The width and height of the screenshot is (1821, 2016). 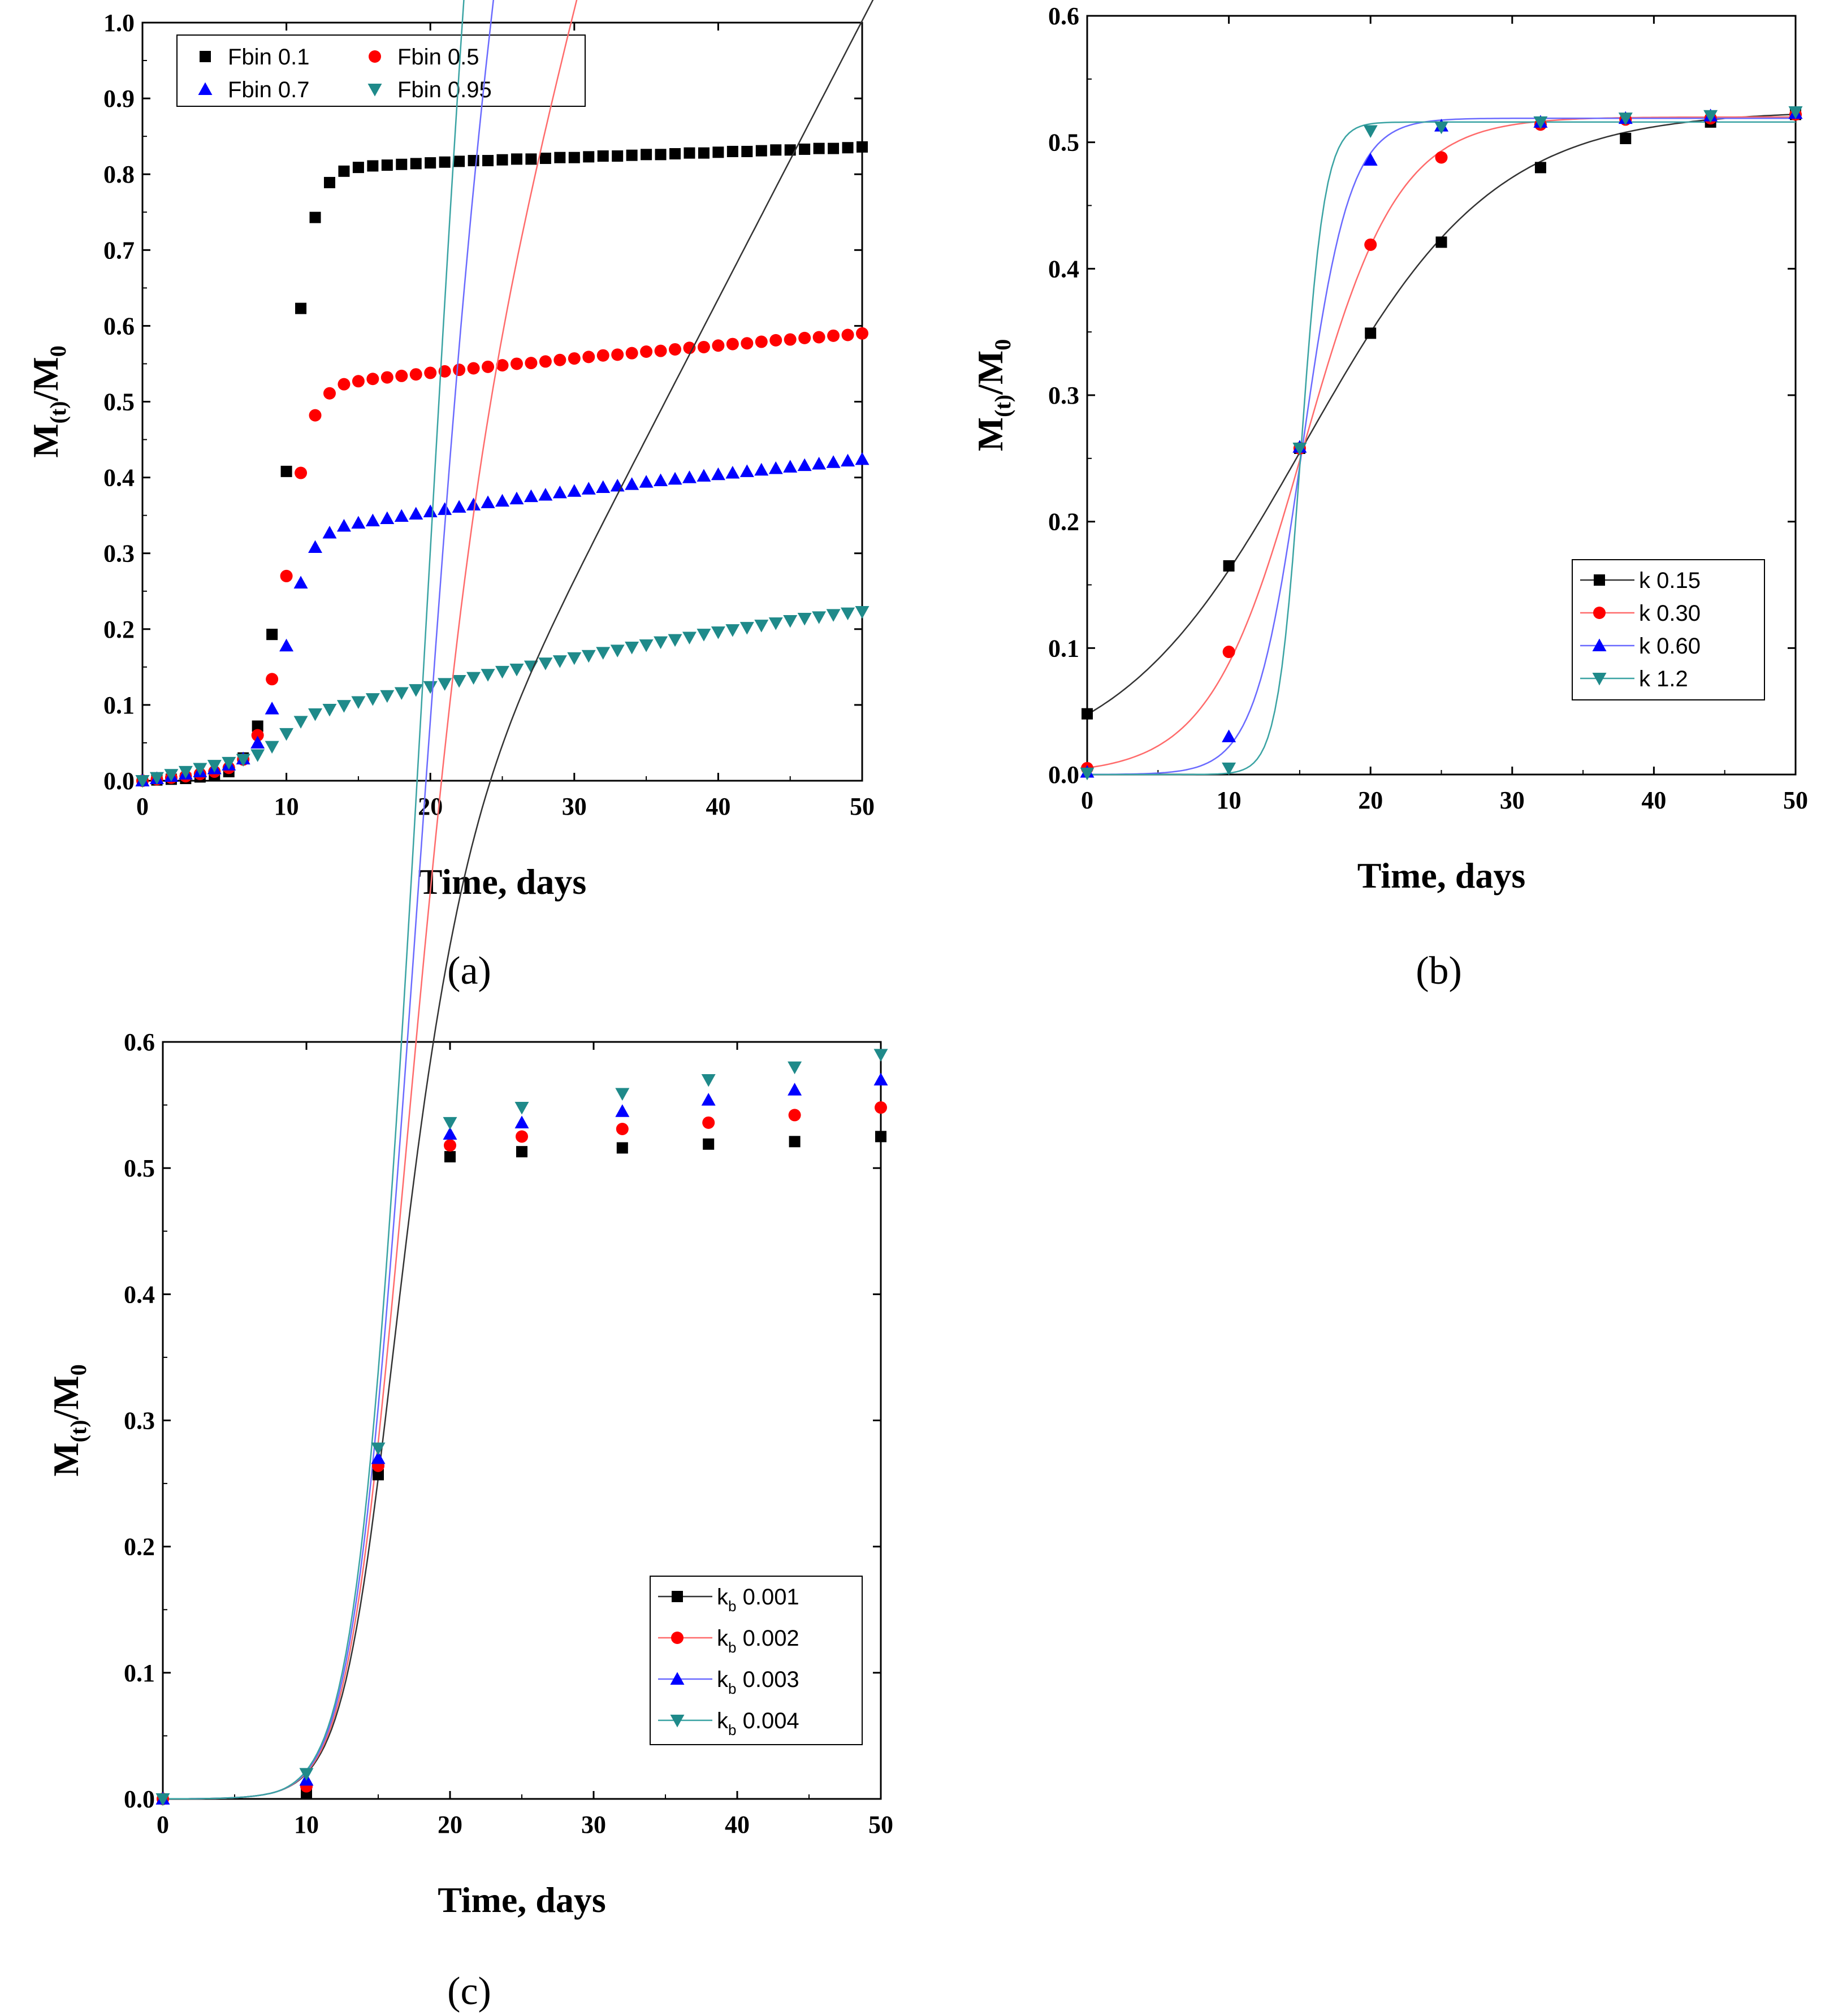 I want to click on y-tick-label: 0.3, so click(x=140, y=1421).